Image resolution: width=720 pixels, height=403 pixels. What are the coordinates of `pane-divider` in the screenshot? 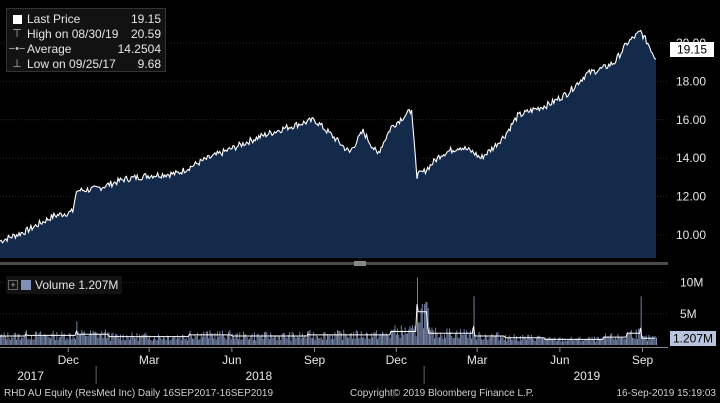 It's located at (334, 263).